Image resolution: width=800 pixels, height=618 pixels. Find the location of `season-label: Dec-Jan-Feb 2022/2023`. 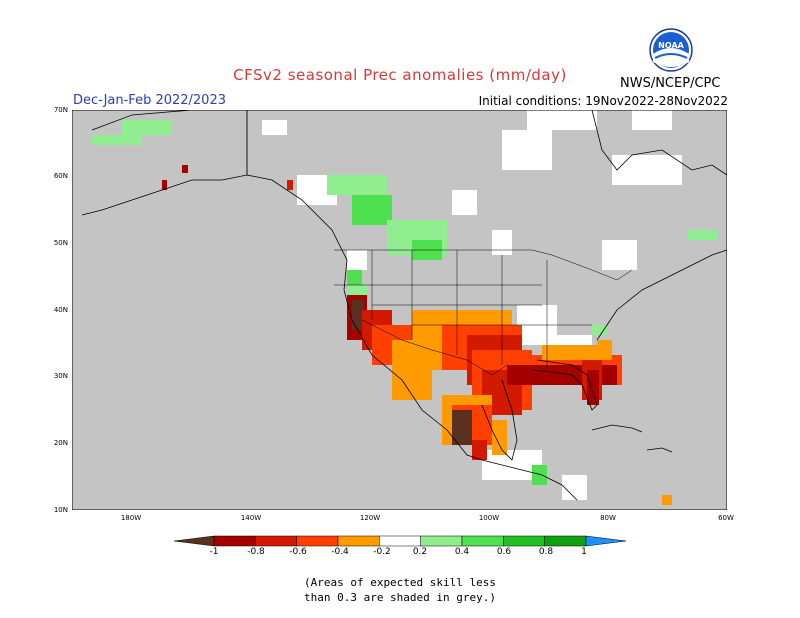

season-label: Dec-Jan-Feb 2022/2023 is located at coordinates (149, 100).